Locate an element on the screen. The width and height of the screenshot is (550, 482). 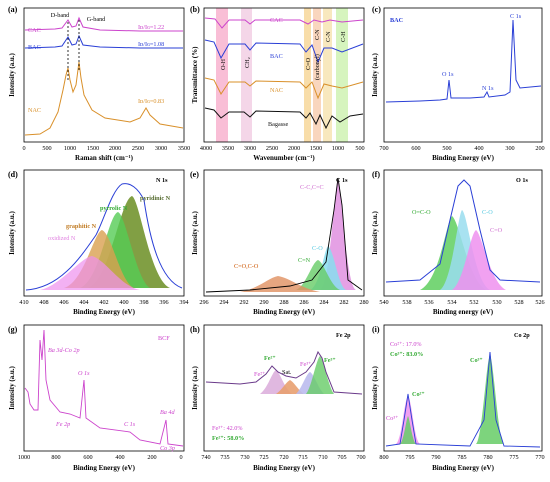
component-oxidized is located at coordinates (90, 273).